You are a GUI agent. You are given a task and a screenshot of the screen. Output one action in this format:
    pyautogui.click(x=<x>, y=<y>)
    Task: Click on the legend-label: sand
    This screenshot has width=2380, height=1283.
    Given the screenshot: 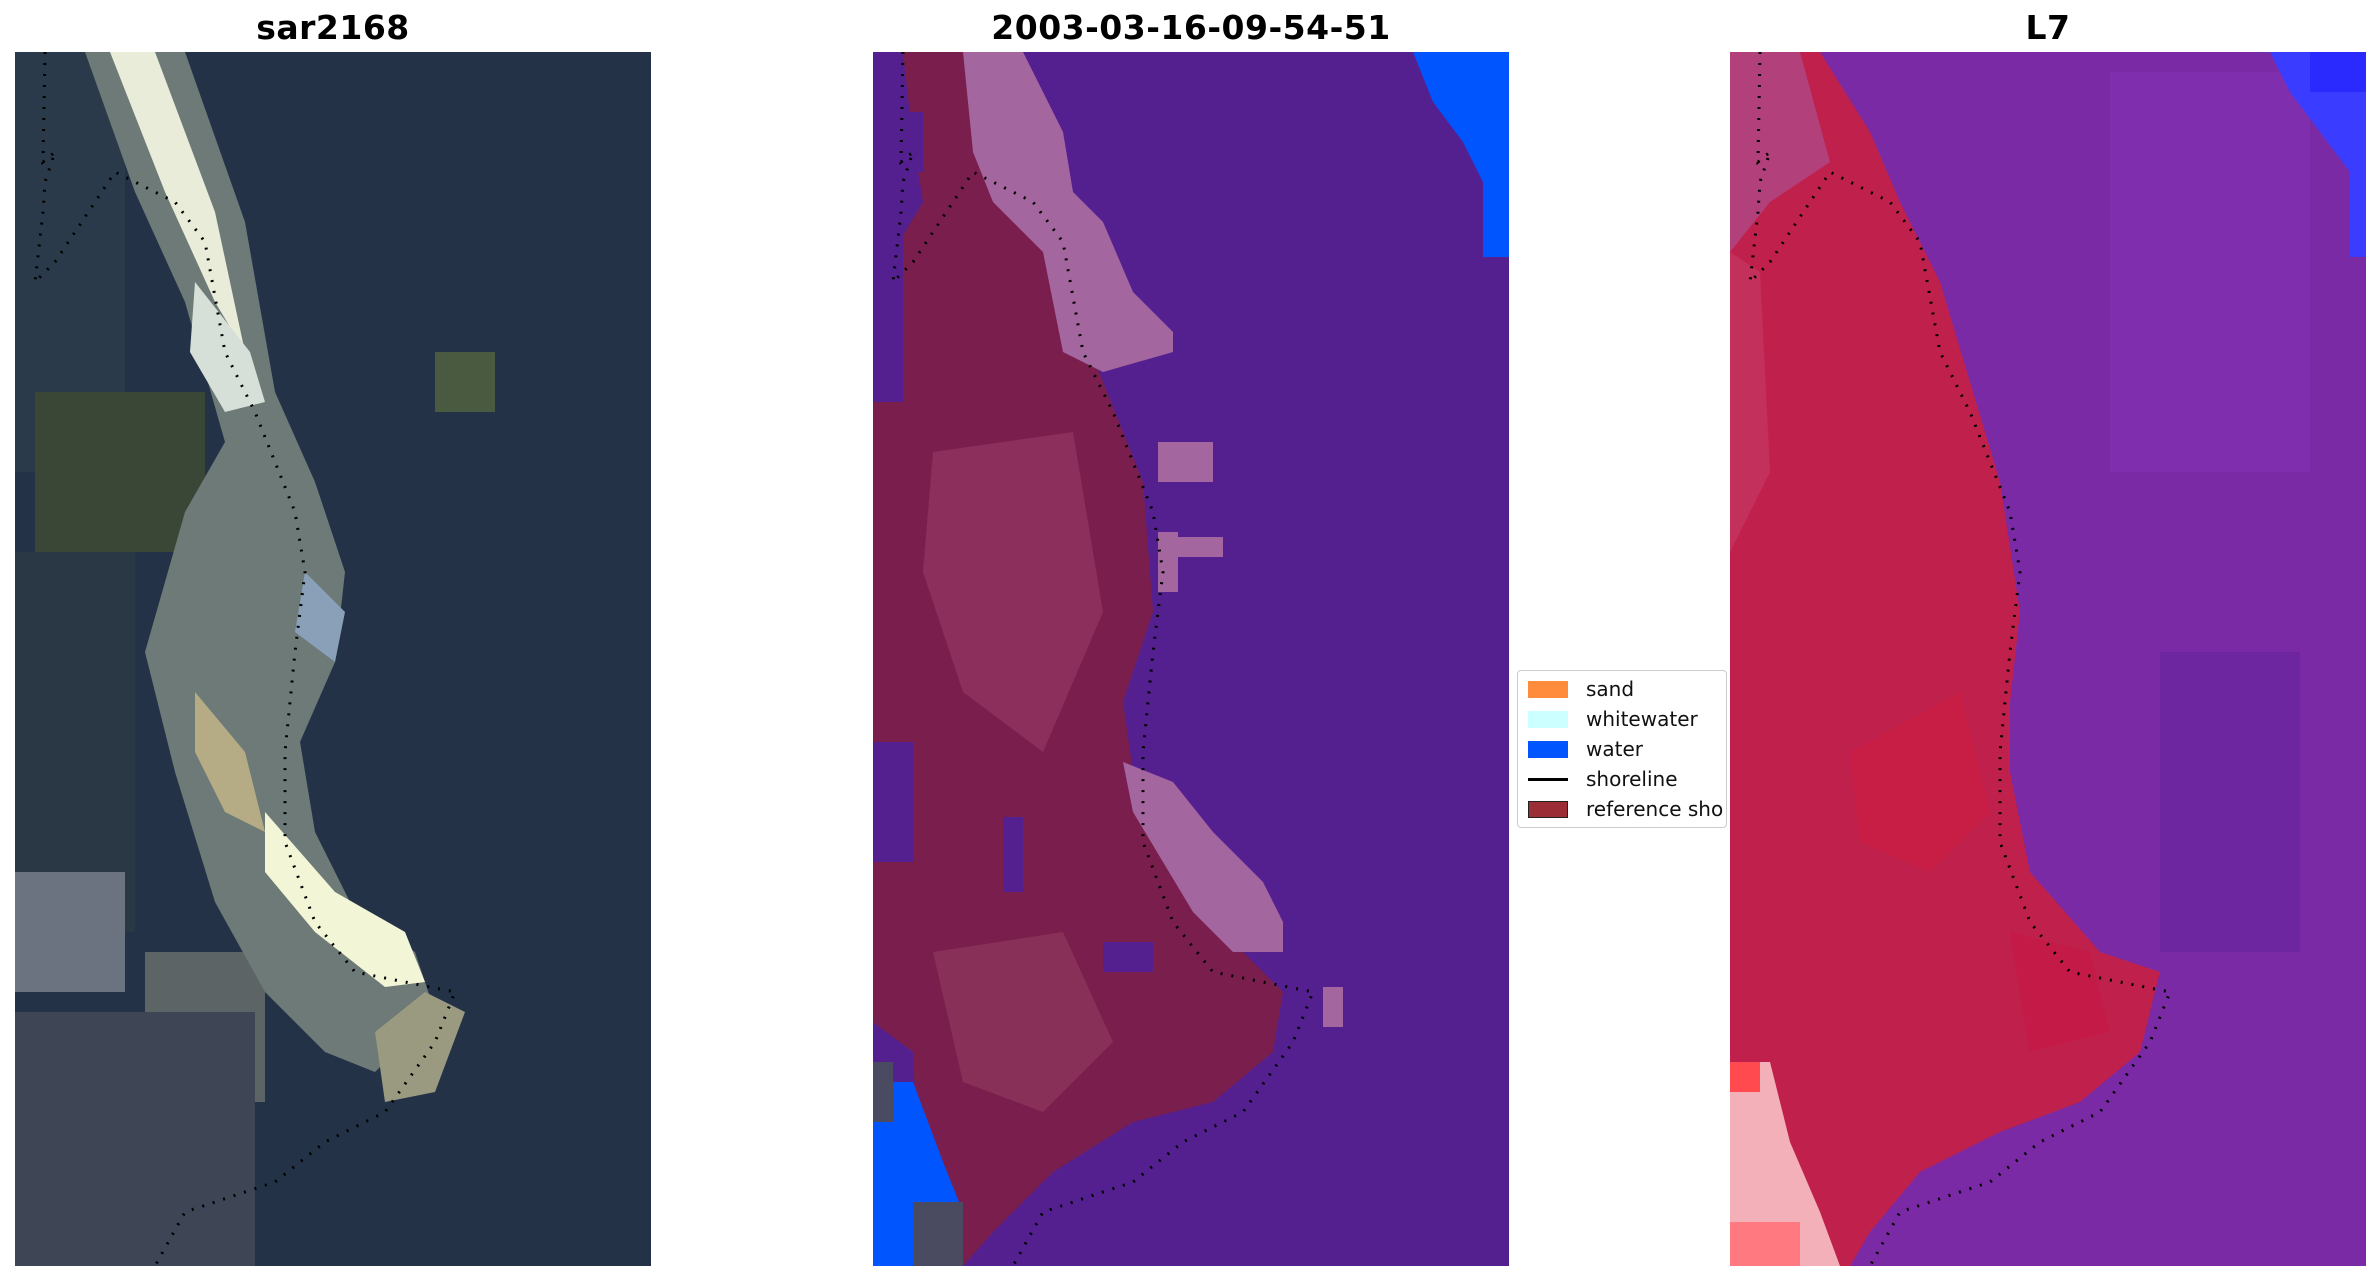 What is the action you would take?
    pyautogui.click(x=1610, y=689)
    